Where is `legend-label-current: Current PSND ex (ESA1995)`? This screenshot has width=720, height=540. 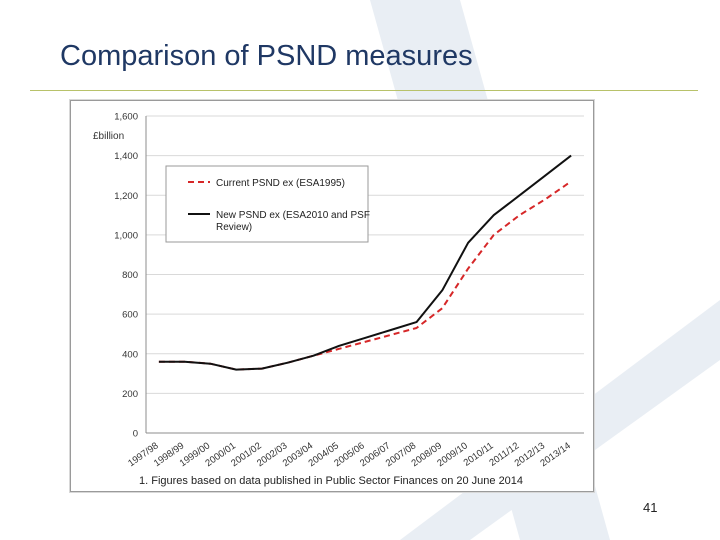
legend-label-current: Current PSND ex (ESA1995) is located at coordinates (280, 183).